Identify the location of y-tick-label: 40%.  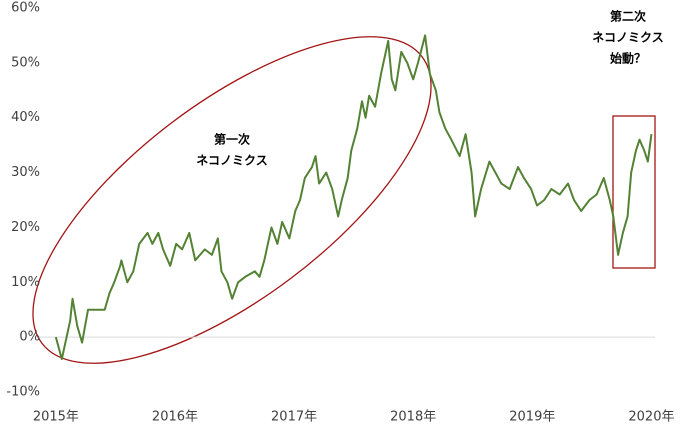
(25, 117).